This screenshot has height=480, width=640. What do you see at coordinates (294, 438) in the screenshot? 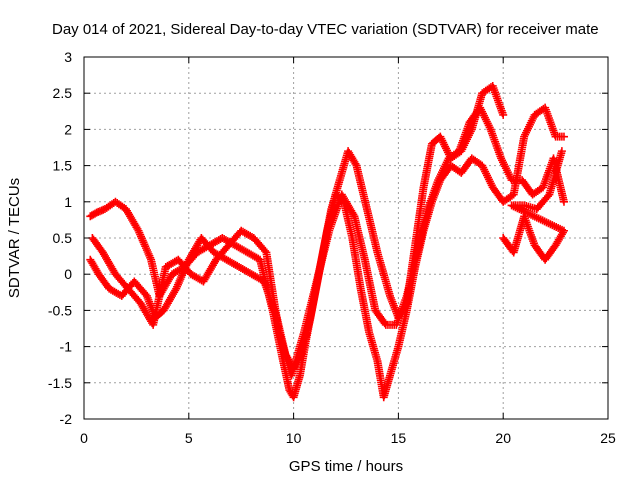
I see `x-tick-label: 10` at bounding box center [294, 438].